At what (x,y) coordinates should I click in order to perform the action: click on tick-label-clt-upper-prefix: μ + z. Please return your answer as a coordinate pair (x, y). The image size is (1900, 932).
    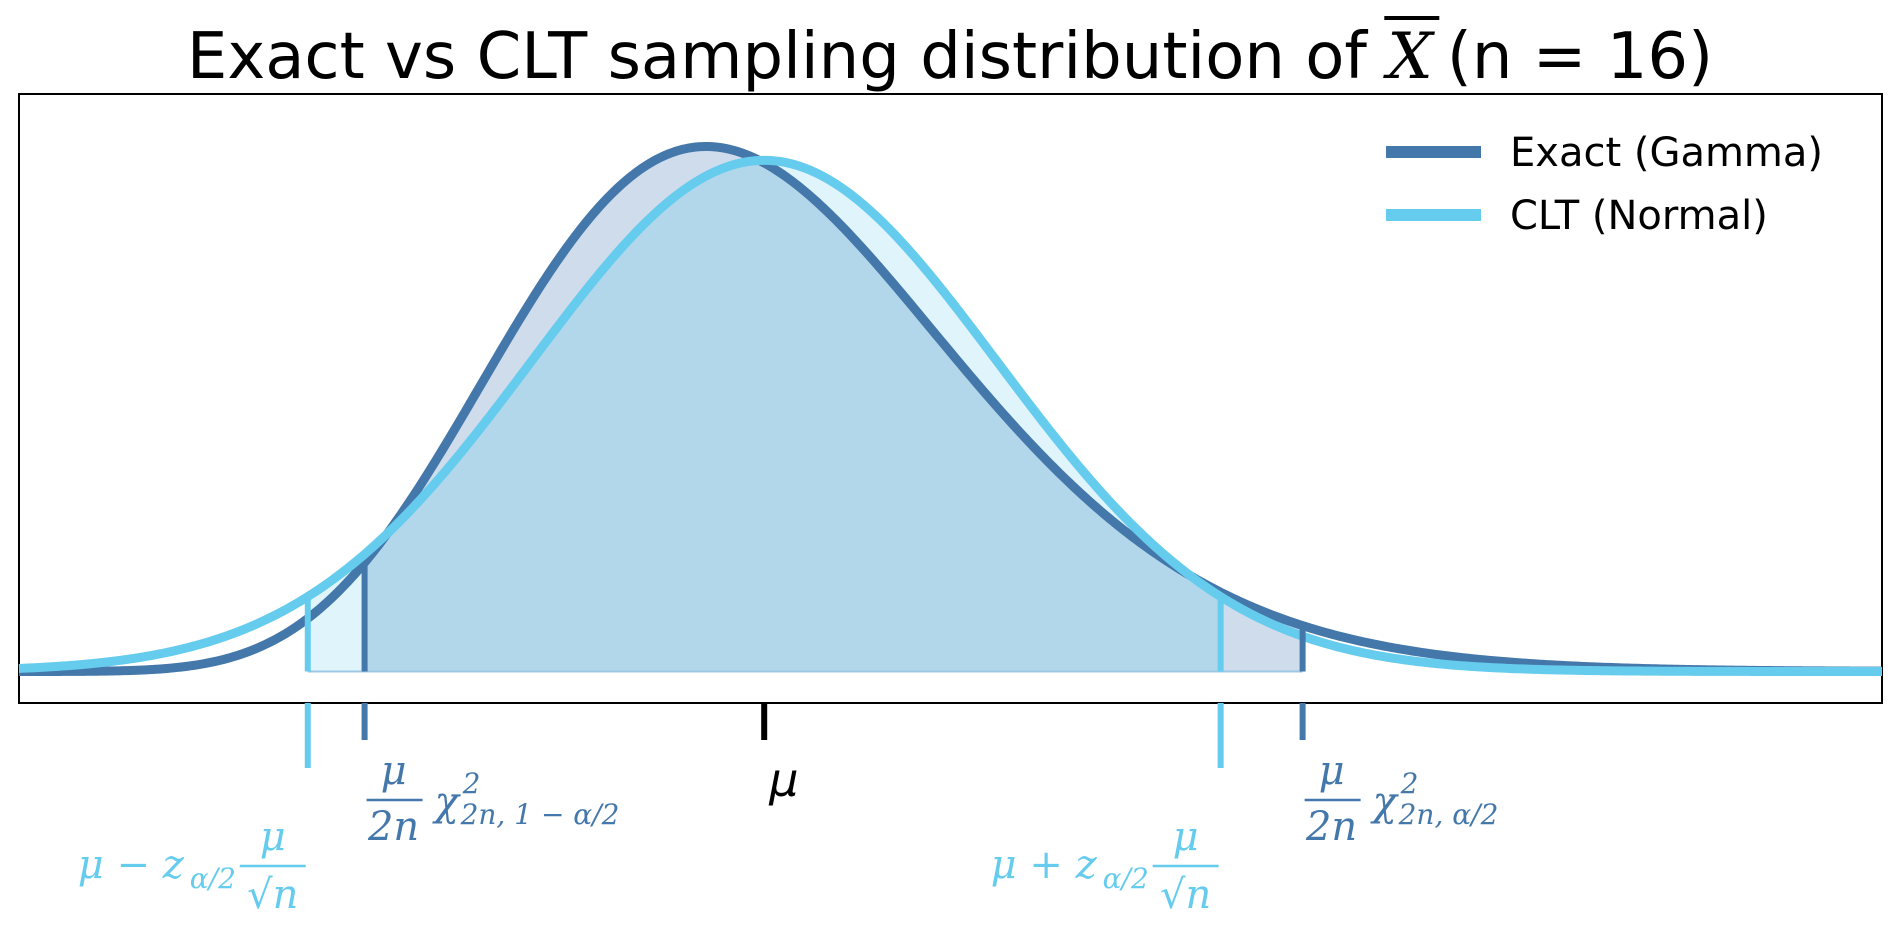
    Looking at the image, I should click on (1044, 865).